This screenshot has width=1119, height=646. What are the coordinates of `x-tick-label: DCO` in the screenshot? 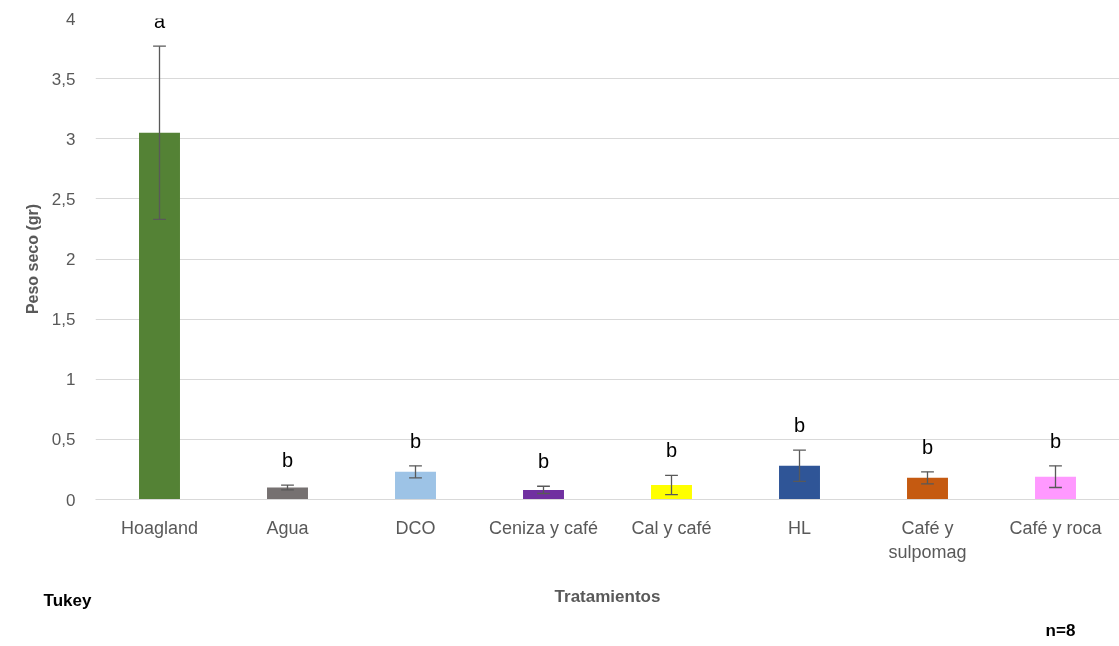 It's located at (415, 527).